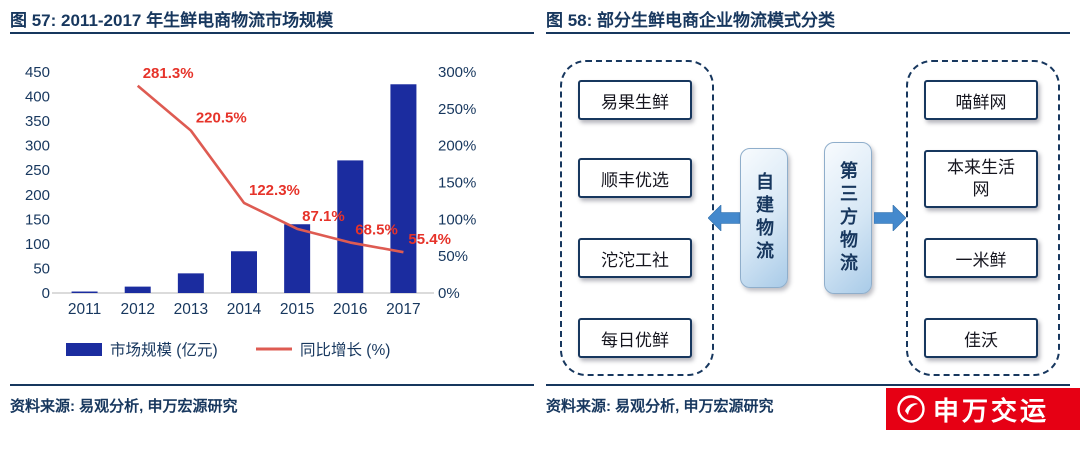 The width and height of the screenshot is (1080, 452). What do you see at coordinates (457, 72) in the screenshot?
I see `svg-text: 300%` at bounding box center [457, 72].